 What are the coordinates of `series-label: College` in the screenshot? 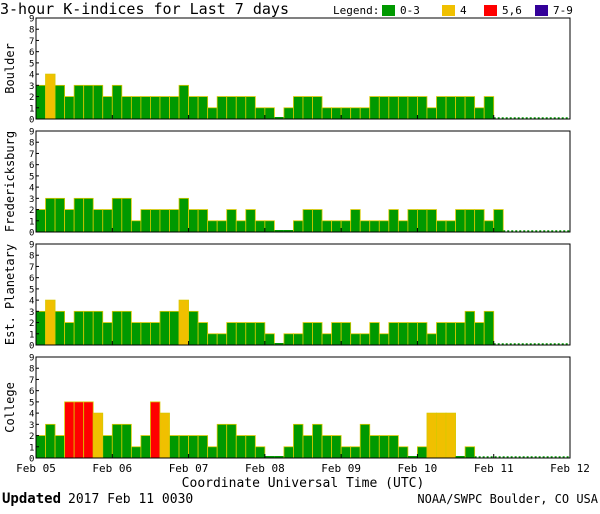 It's located at (10, 407).